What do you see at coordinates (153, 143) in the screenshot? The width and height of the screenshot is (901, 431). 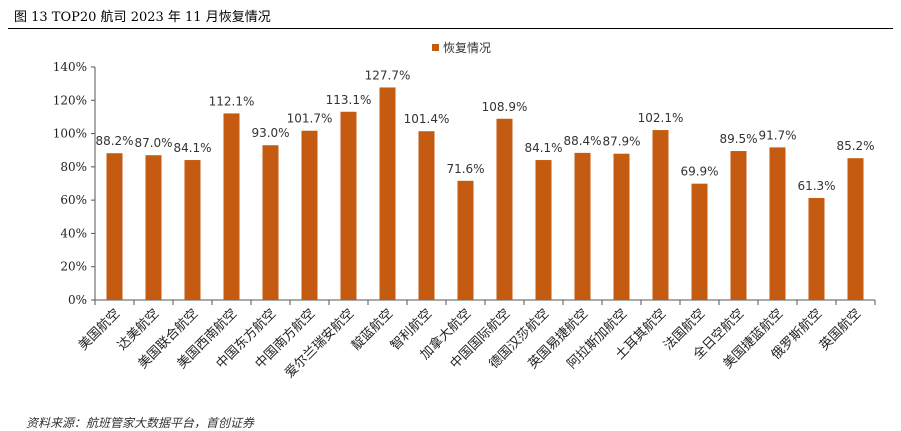 I see `data-label: 87.0%` at bounding box center [153, 143].